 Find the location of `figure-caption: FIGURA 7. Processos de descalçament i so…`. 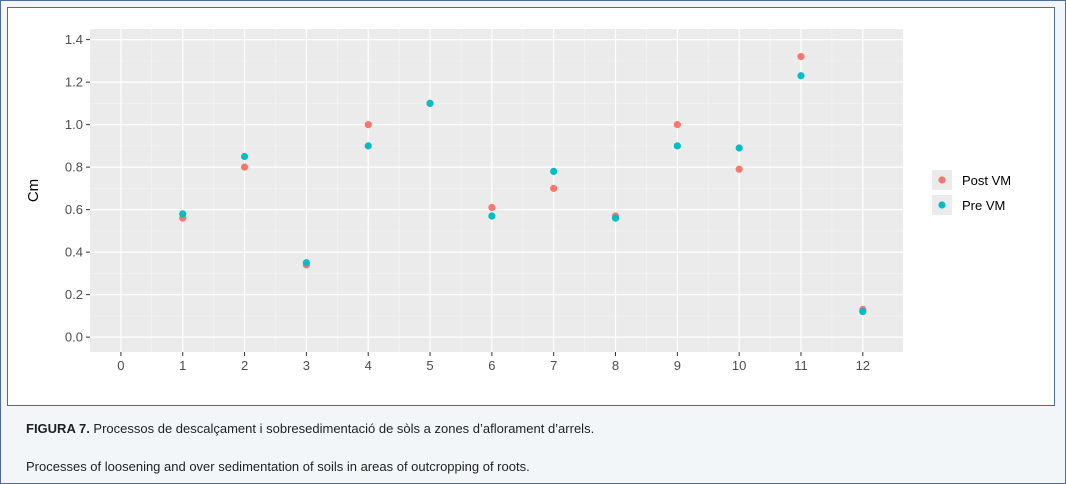

figure-caption: FIGURA 7. Processos de descalçament i so… is located at coordinates (536, 428).